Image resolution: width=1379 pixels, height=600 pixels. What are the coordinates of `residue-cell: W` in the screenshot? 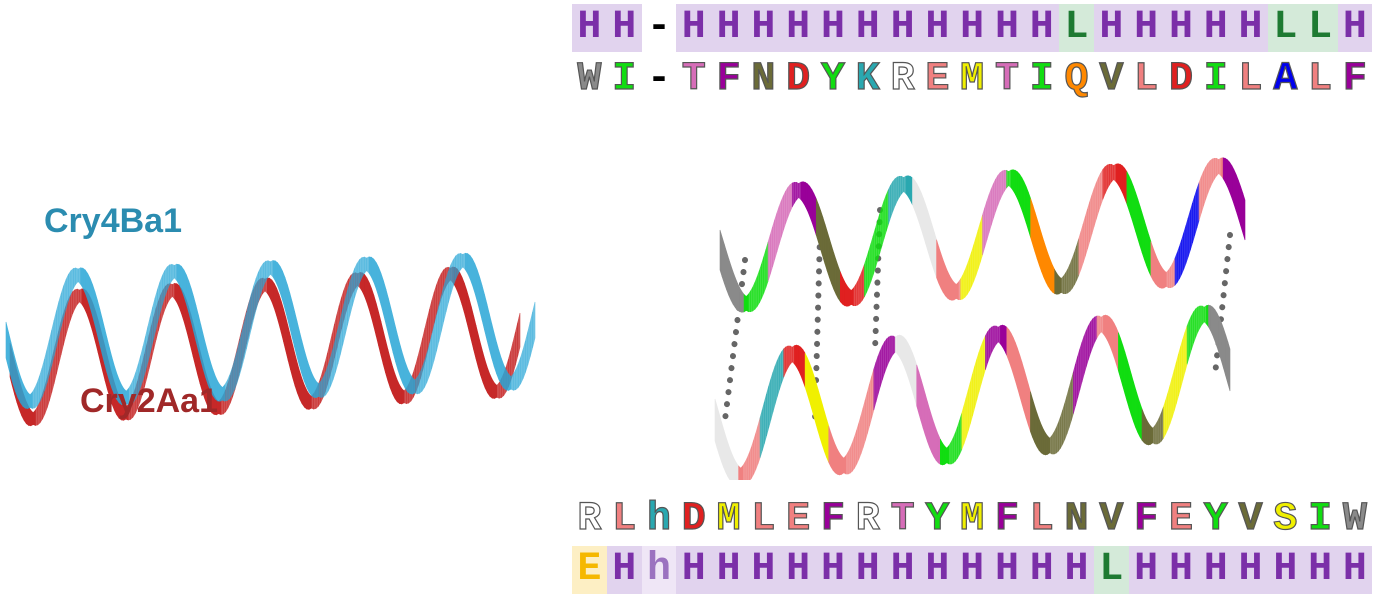 It's located at (1354, 519).